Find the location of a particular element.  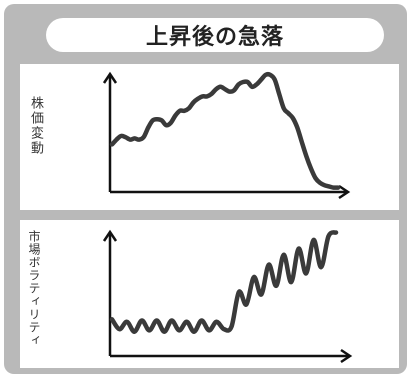

volatility-x-axis-arrow is located at coordinates (346, 356).